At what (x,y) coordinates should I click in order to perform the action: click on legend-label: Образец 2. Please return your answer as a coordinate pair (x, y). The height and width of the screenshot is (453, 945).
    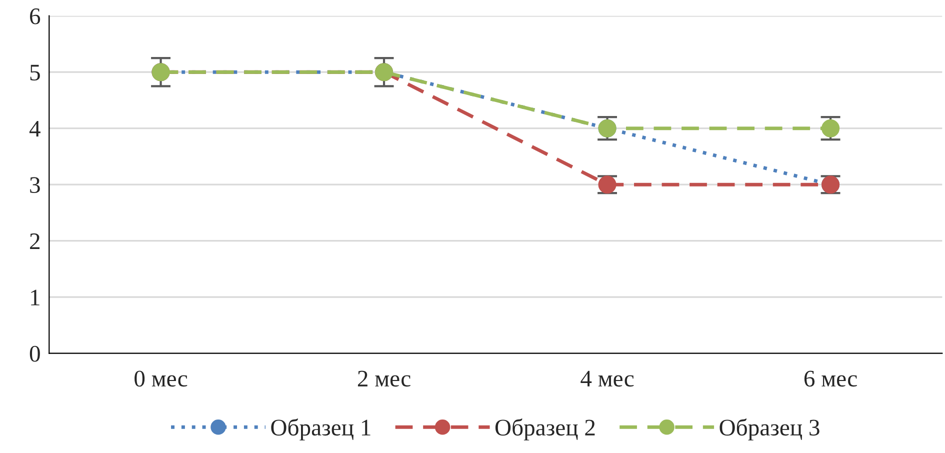
    Looking at the image, I should click on (545, 429).